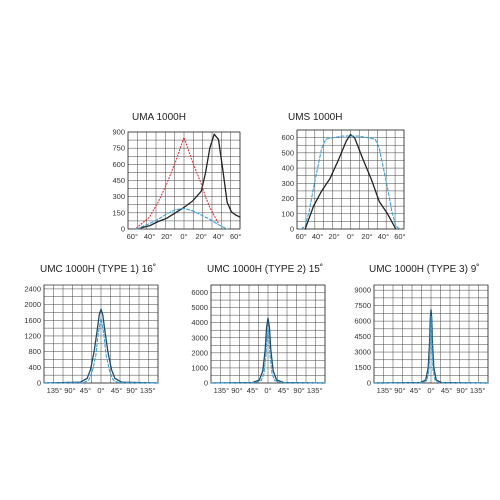 The width and height of the screenshot is (500, 500). I want to click on y-tick-label: 500, so click(287, 152).